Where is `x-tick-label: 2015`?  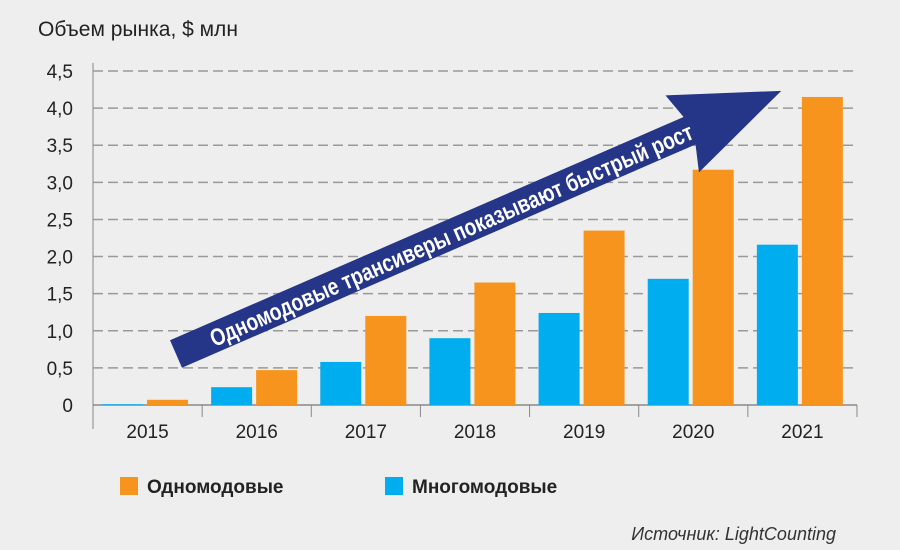
x-tick-label: 2015 is located at coordinates (147, 432).